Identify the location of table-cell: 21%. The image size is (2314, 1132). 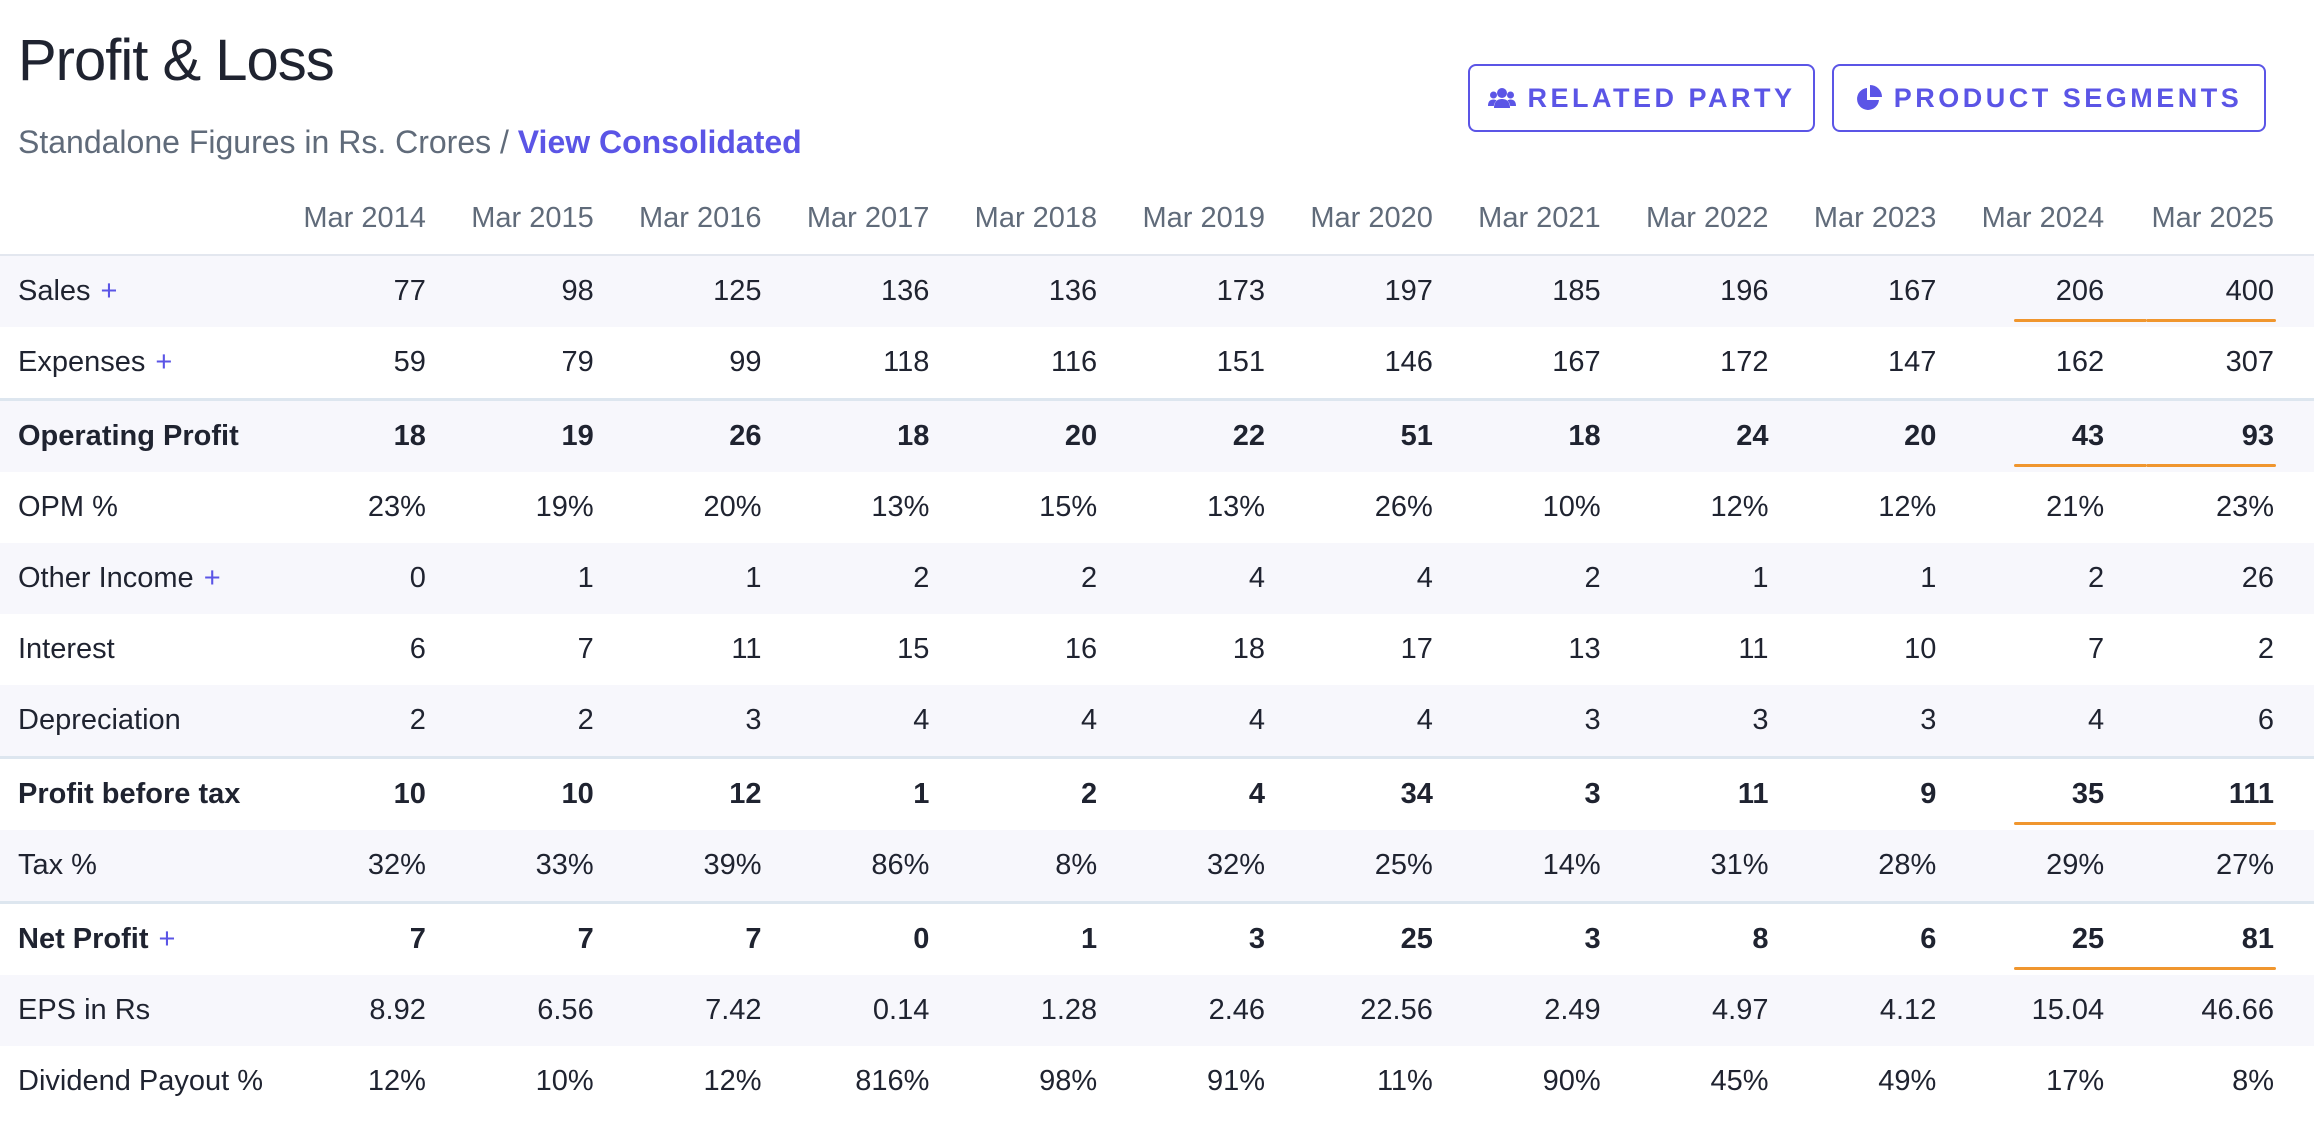
(2075, 507).